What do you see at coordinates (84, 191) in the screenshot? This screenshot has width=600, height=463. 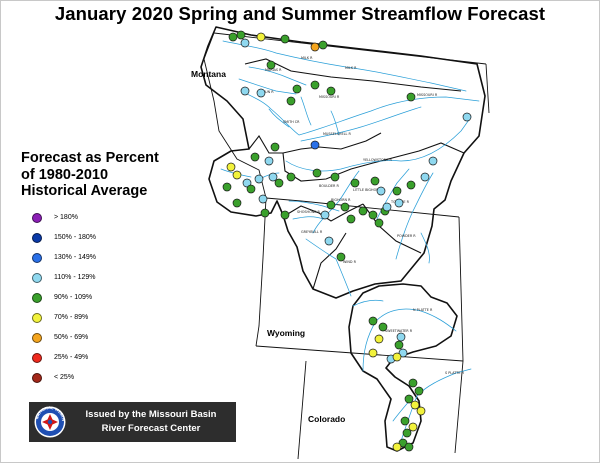 I see `legend-title-line: Historical Average` at bounding box center [84, 191].